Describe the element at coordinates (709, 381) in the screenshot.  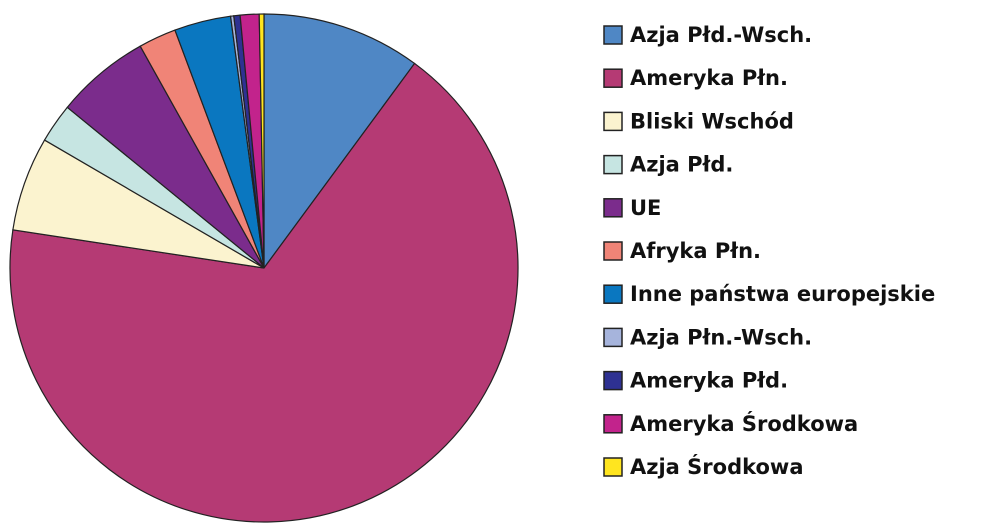
I see `legend-label: Ameryka Płd.` at that location.